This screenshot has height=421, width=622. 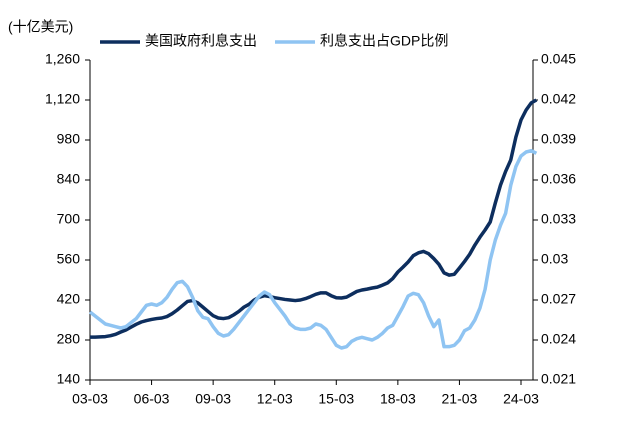 What do you see at coordinates (40, 27) in the screenshot?
I see `unit-label: (十亿美元)` at bounding box center [40, 27].